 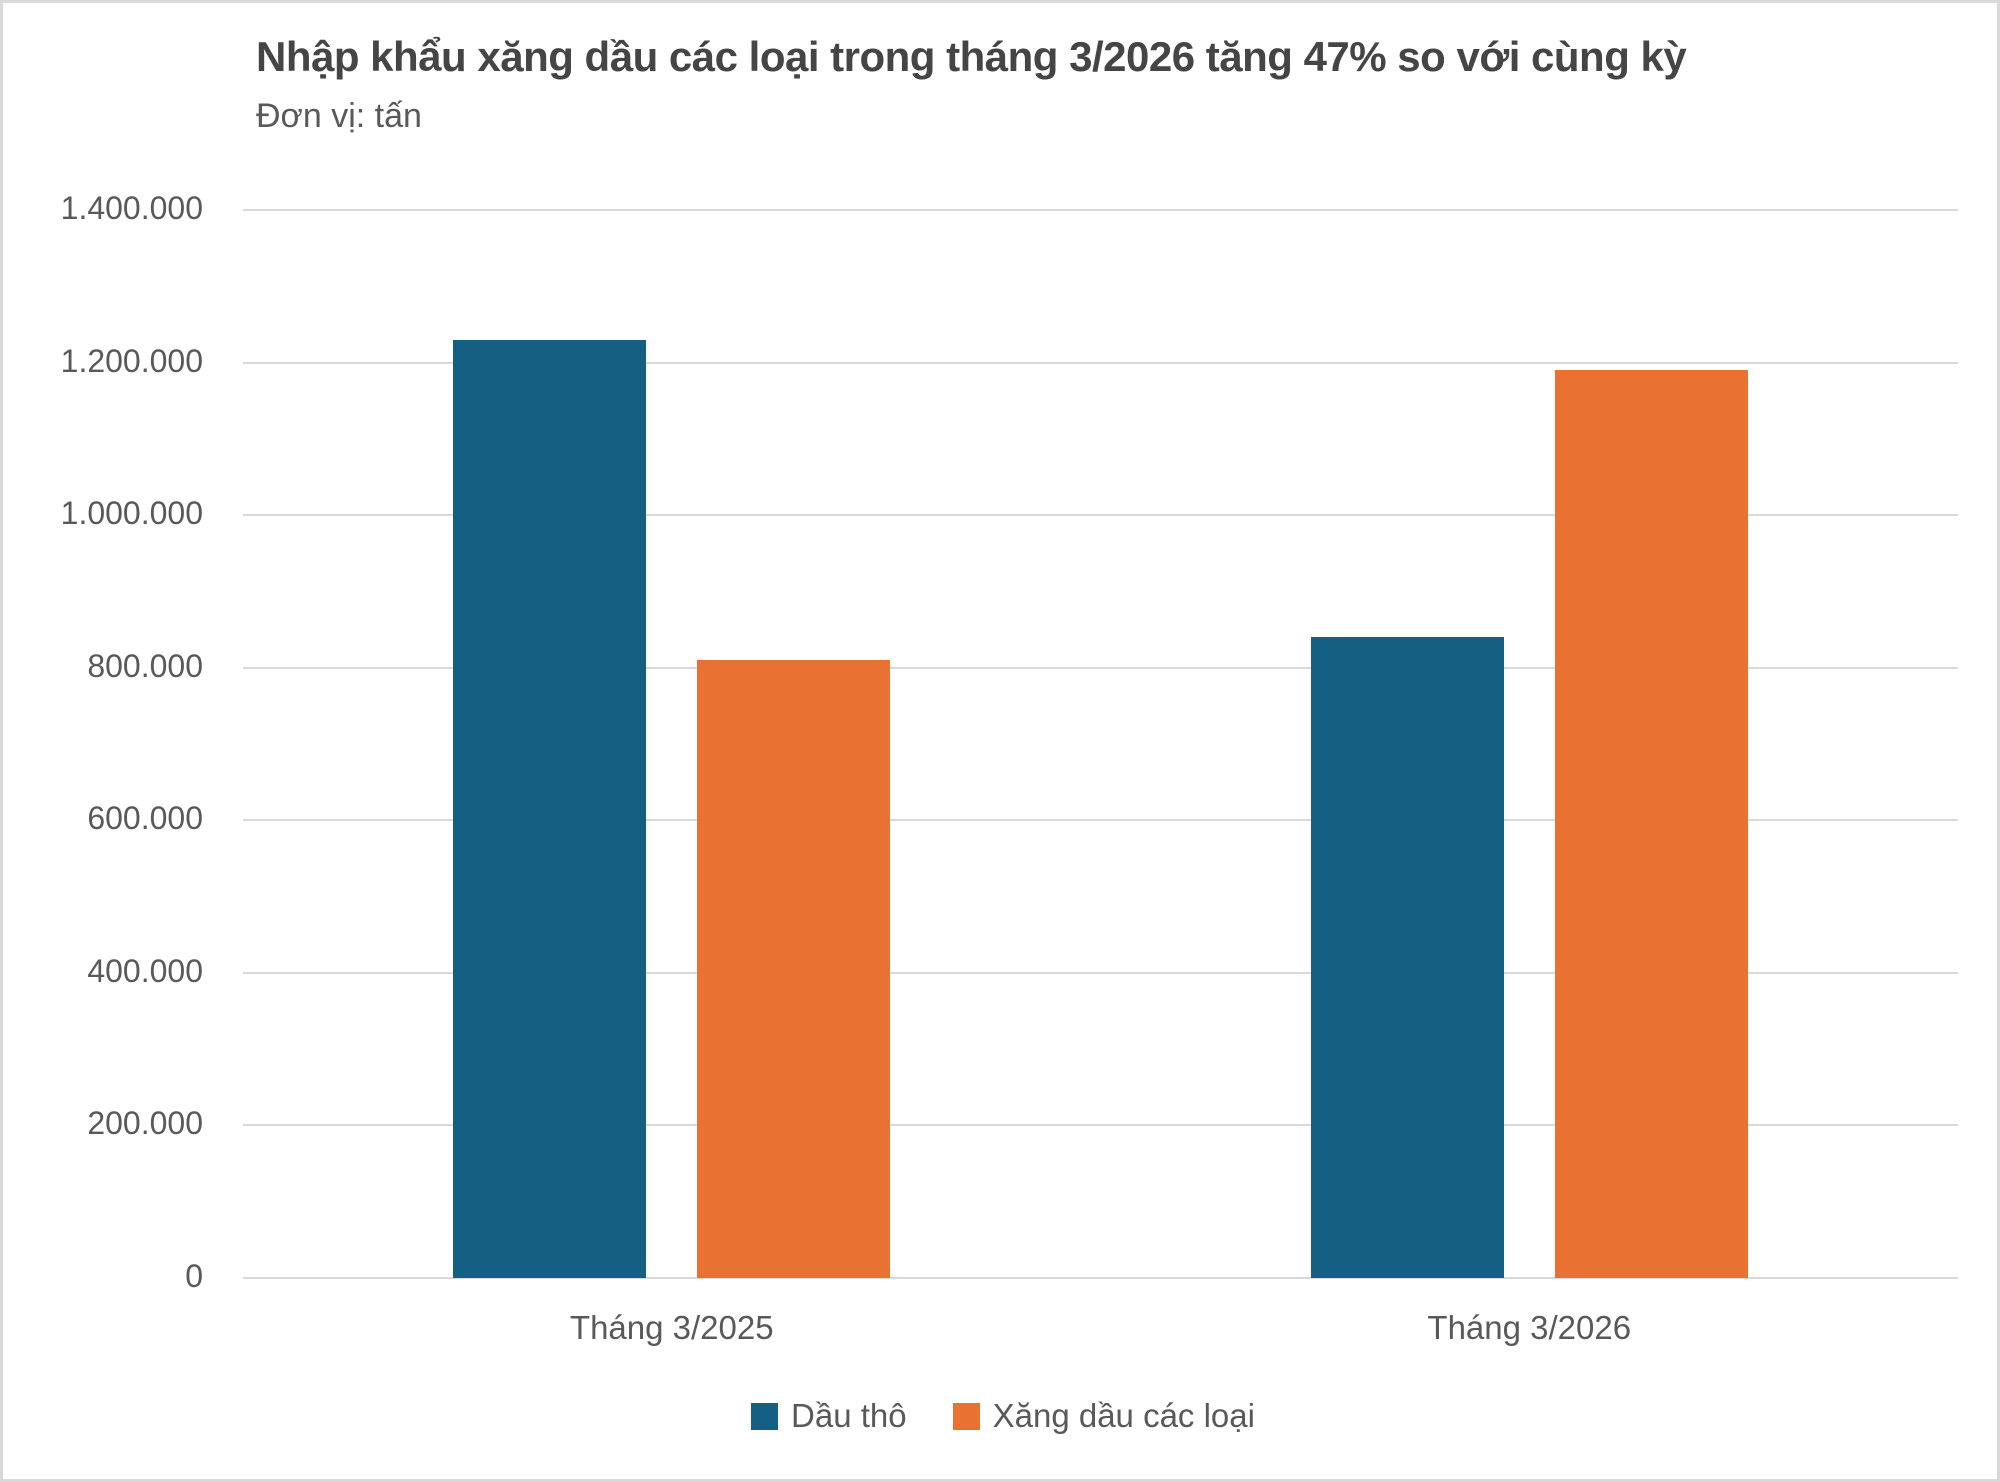 I want to click on legend-label: Xăng dầu các loại, so click(x=1123, y=1415).